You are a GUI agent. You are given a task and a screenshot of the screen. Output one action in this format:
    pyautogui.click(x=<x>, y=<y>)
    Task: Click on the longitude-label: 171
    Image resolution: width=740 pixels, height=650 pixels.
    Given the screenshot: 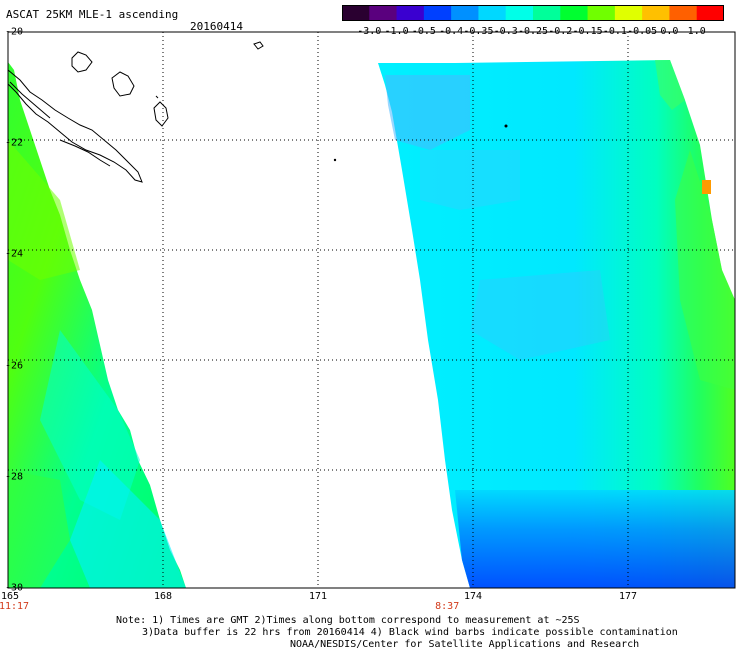 What is the action you would take?
    pyautogui.click(x=318, y=596)
    